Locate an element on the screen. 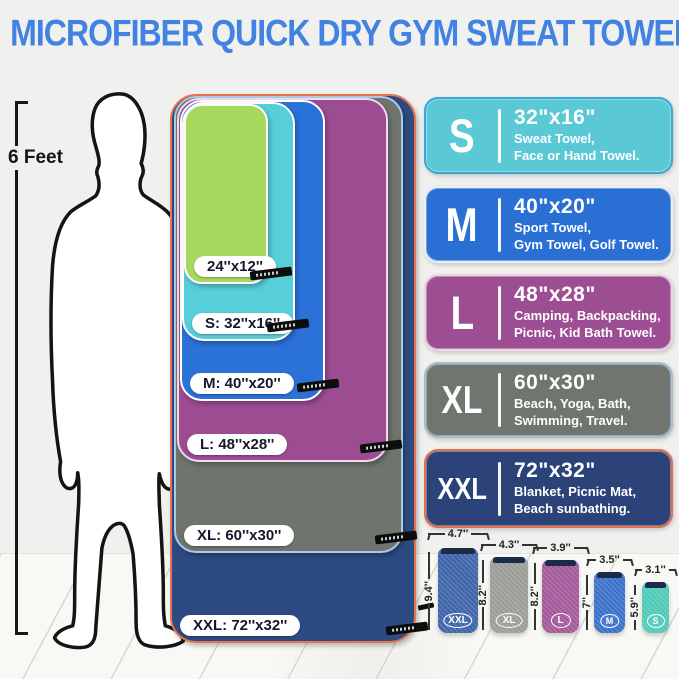  height-dim-label-m: 7'' is located at coordinates (587, 603).